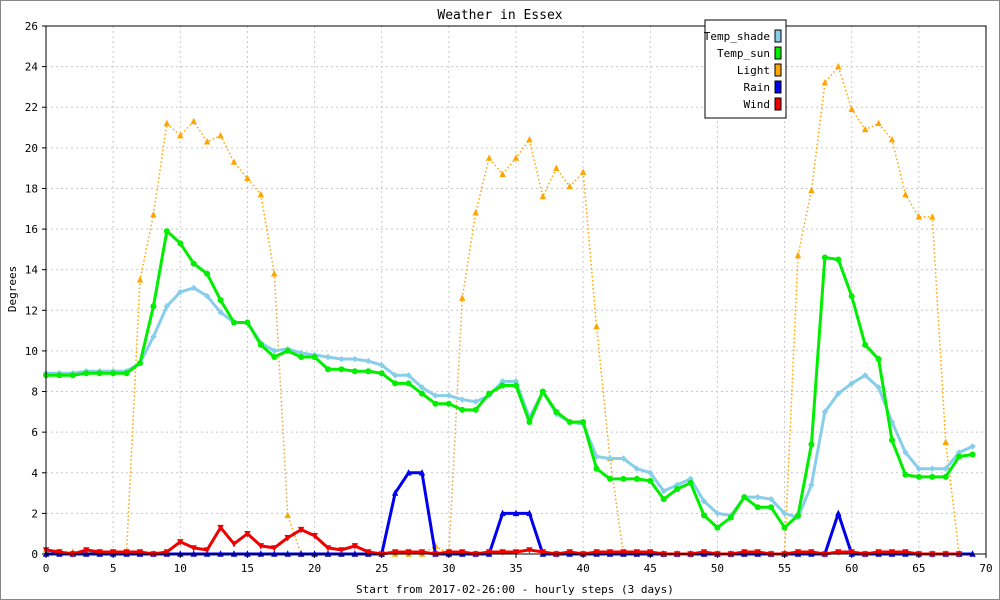  I want to click on x-tick-label: 55, so click(784, 568).